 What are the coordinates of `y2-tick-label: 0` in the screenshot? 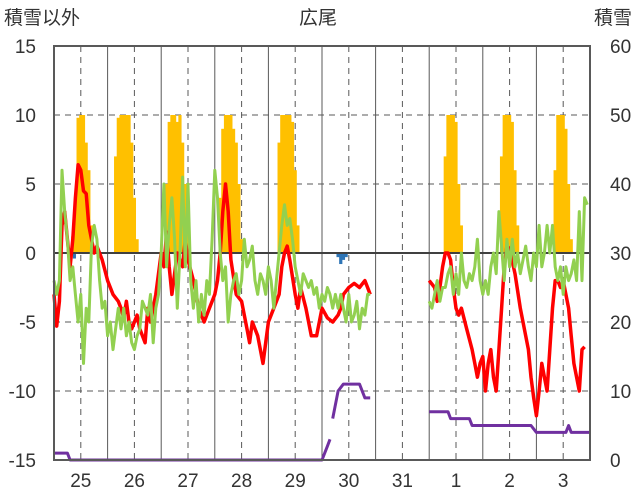 It's located at (615, 461).